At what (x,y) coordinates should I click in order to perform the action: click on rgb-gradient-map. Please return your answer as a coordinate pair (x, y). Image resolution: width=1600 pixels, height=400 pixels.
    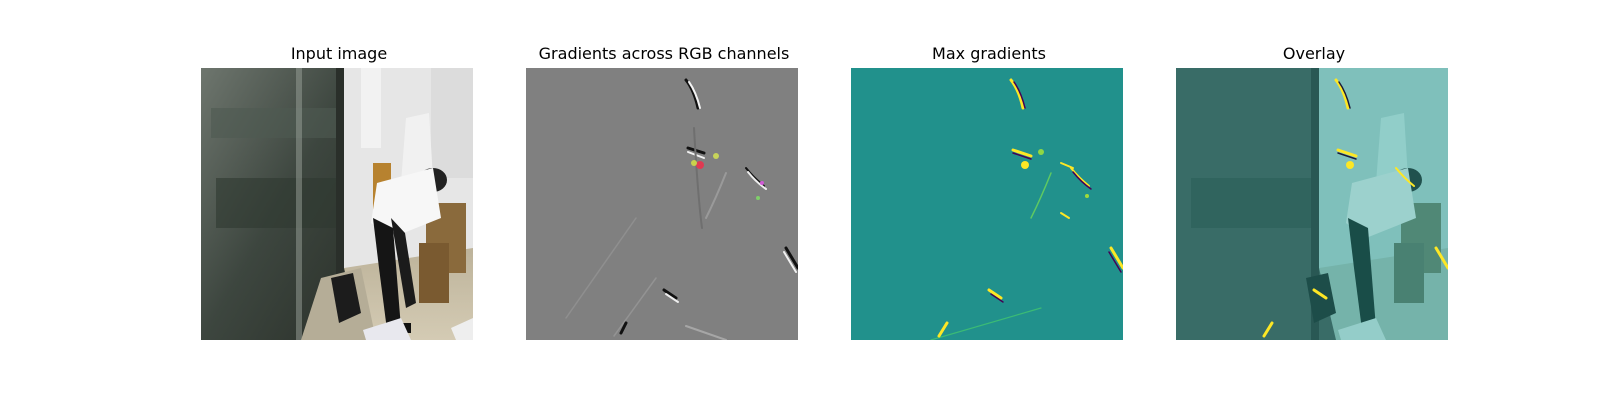
    Looking at the image, I should click on (662, 204).